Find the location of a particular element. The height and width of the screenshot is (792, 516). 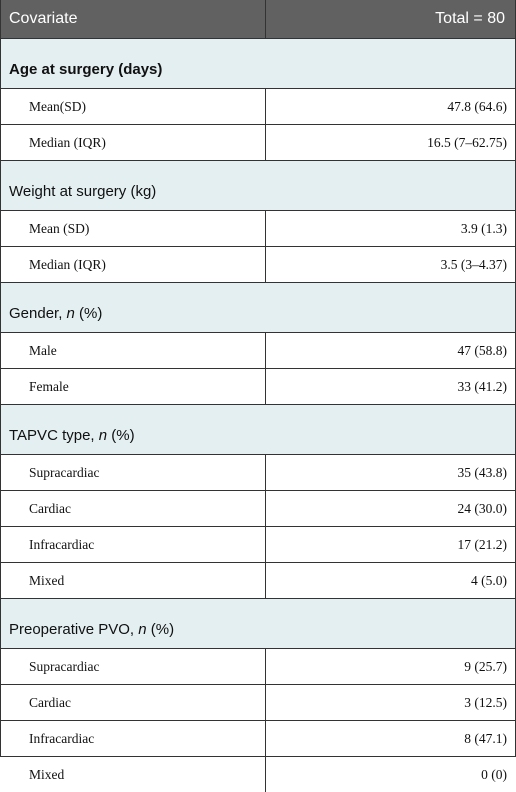

data-row: Median (IQR) 16.5 (7–62.75) is located at coordinates (258, 142).